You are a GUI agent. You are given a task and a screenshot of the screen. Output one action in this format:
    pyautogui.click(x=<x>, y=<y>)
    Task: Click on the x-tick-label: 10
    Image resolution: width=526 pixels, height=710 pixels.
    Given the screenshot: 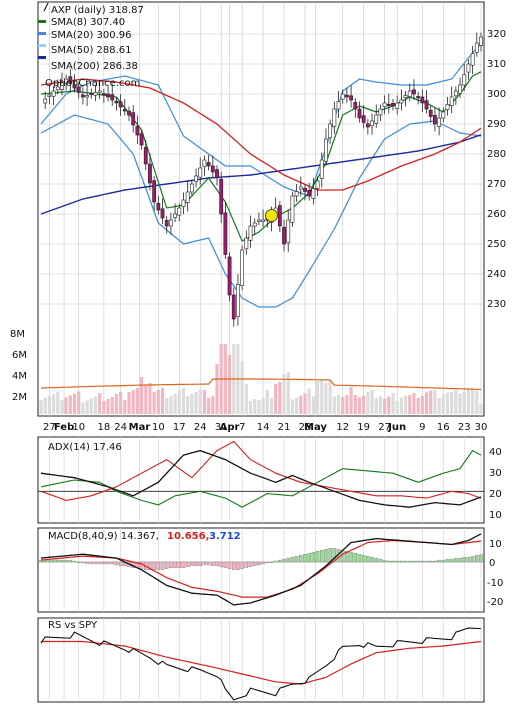 What is the action you would take?
    pyautogui.click(x=158, y=427)
    